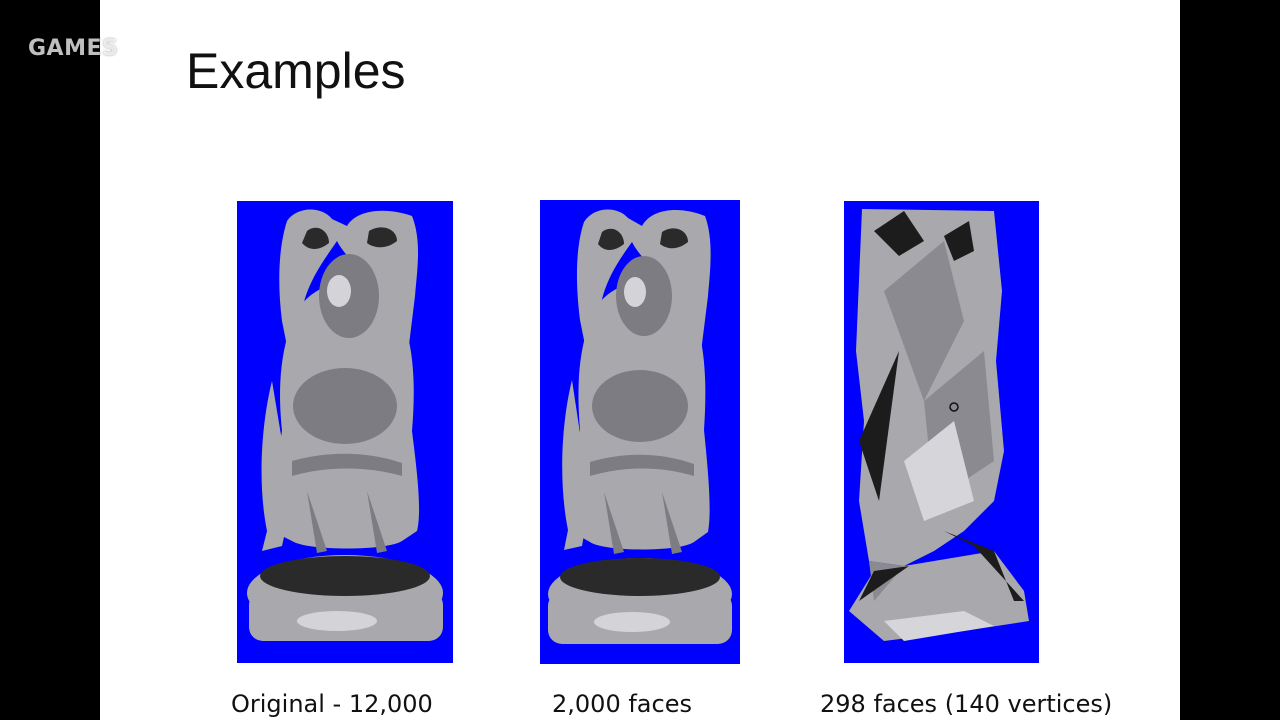 The width and height of the screenshot is (1280, 720). What do you see at coordinates (332, 704) in the screenshot?
I see `caption-original: Original - 12,000` at bounding box center [332, 704].